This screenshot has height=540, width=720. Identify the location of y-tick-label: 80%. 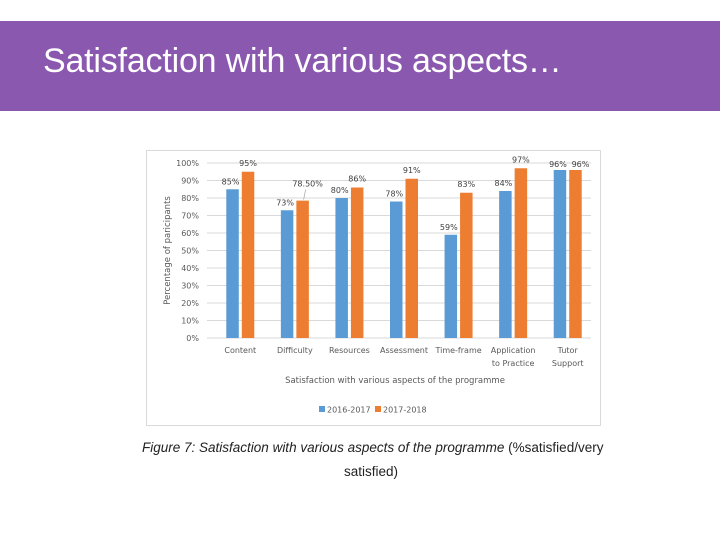
(190, 198).